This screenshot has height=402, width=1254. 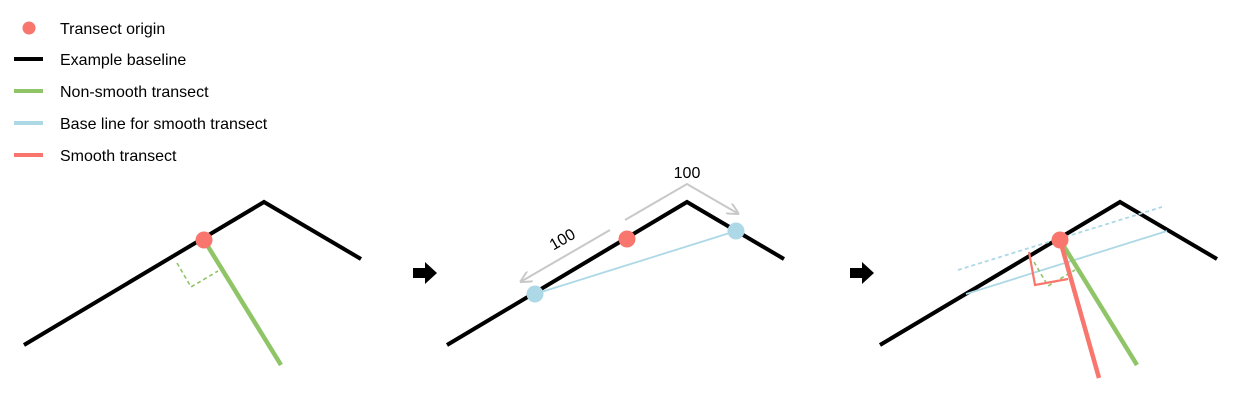 I want to click on panel3-nonsmooth-transect, so click(x=1098, y=302).